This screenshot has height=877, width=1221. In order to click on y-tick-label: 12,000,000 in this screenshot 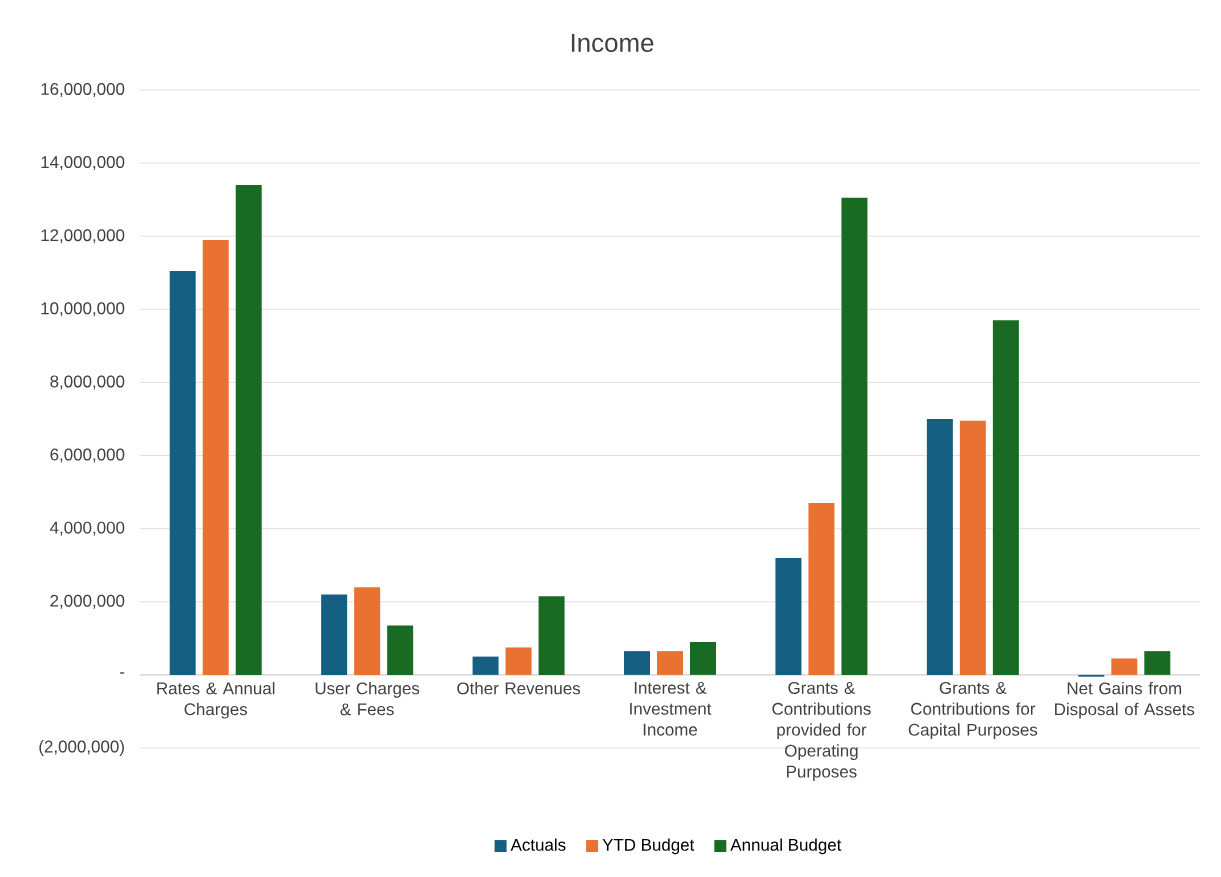, I will do `click(83, 236)`.